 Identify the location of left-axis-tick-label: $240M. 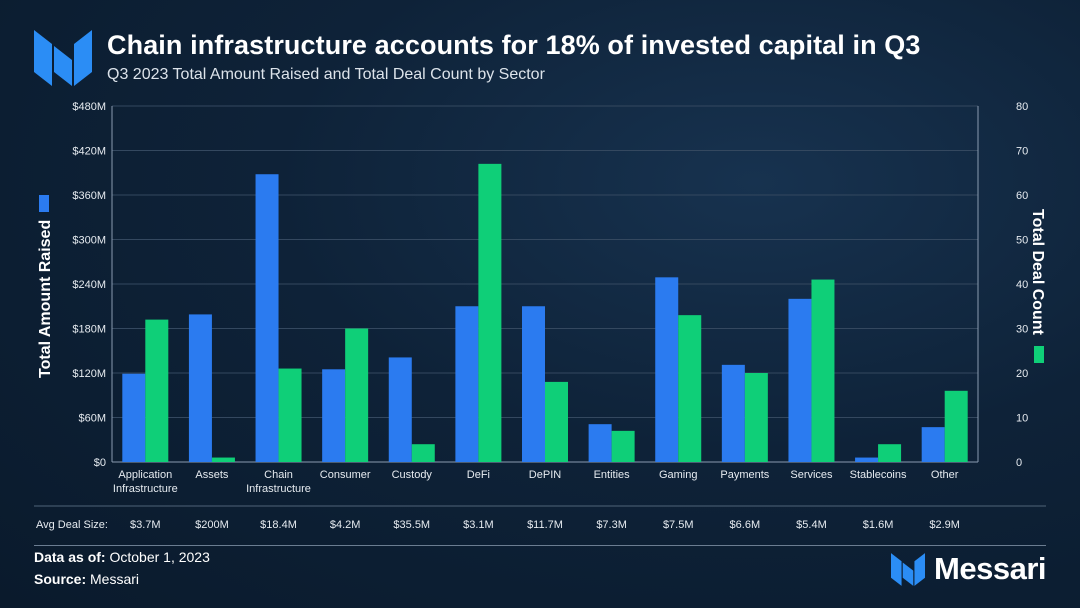
(89, 285).